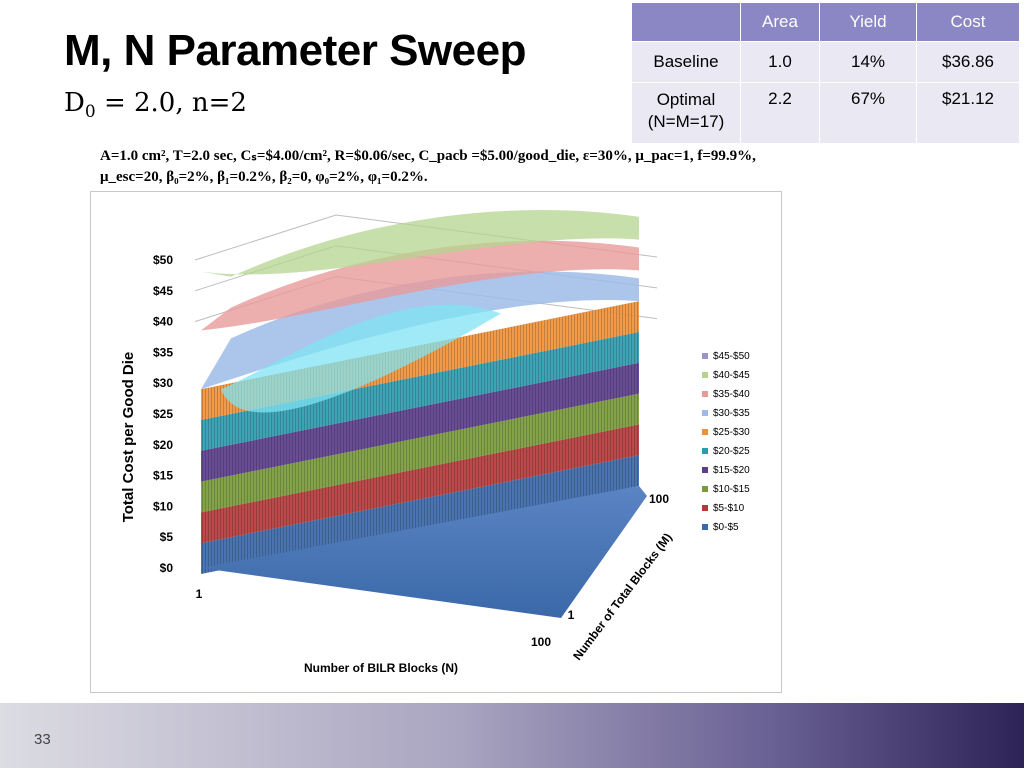 The height and width of the screenshot is (768, 1024). Describe the element at coordinates (167, 537) in the screenshot. I see `y-tick-label: $5` at that location.